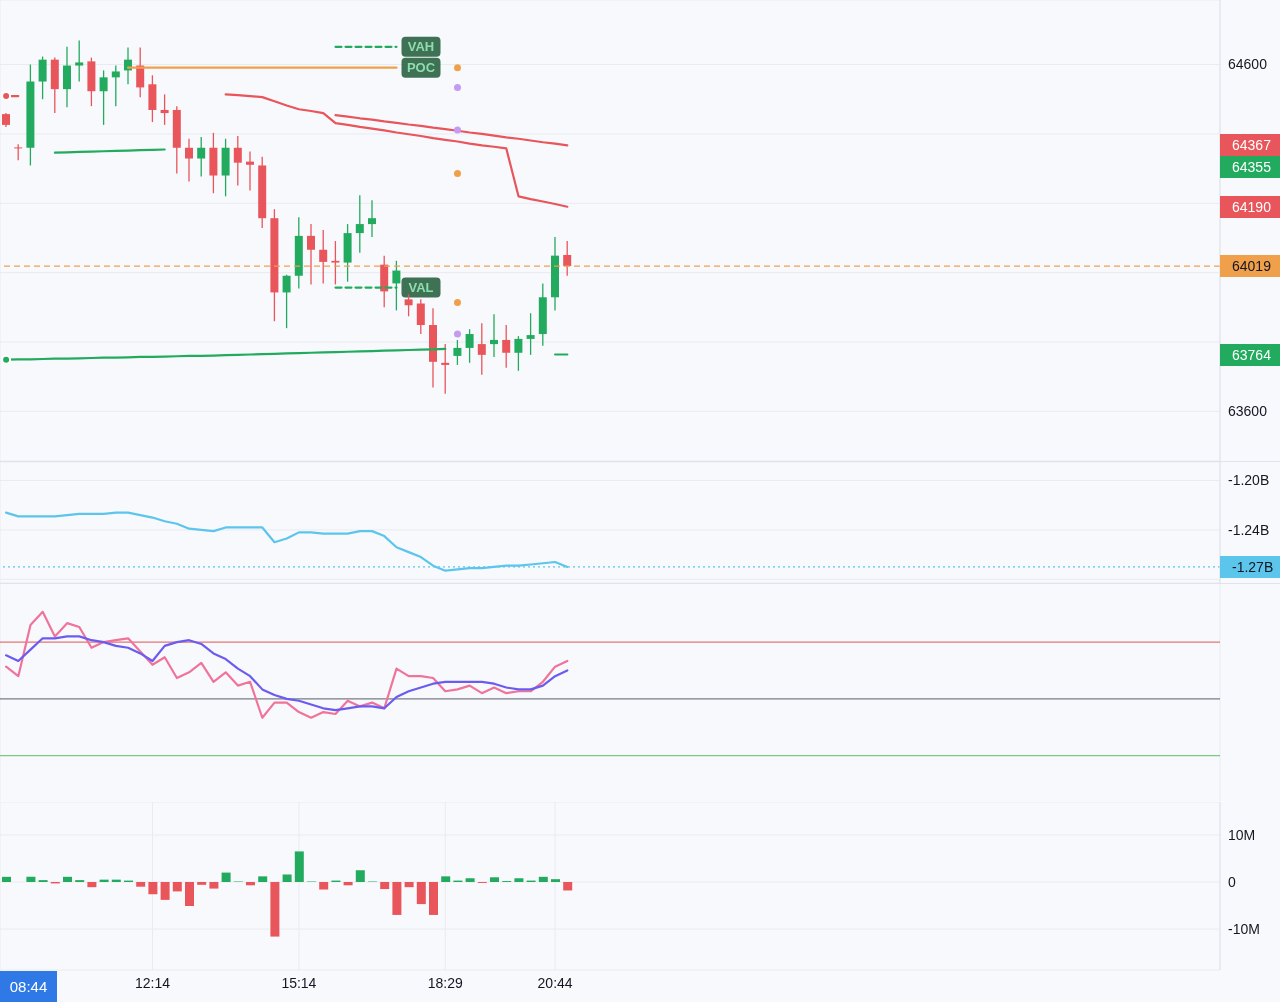 This screenshot has width=1280, height=1002. What do you see at coordinates (1248, 411) in the screenshot?
I see `y-tick-label: 63600` at bounding box center [1248, 411].